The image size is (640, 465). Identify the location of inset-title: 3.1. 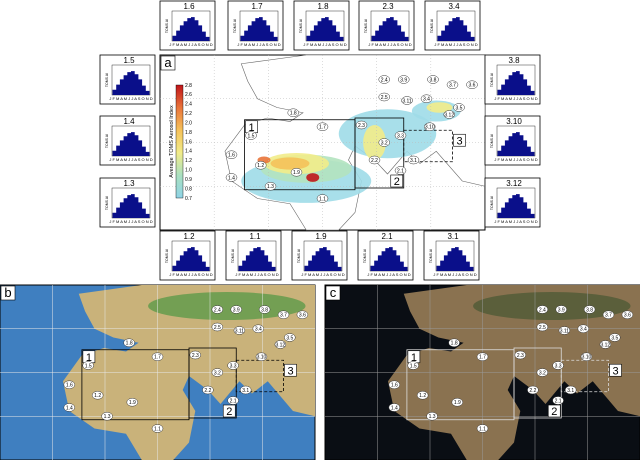
(453, 236).